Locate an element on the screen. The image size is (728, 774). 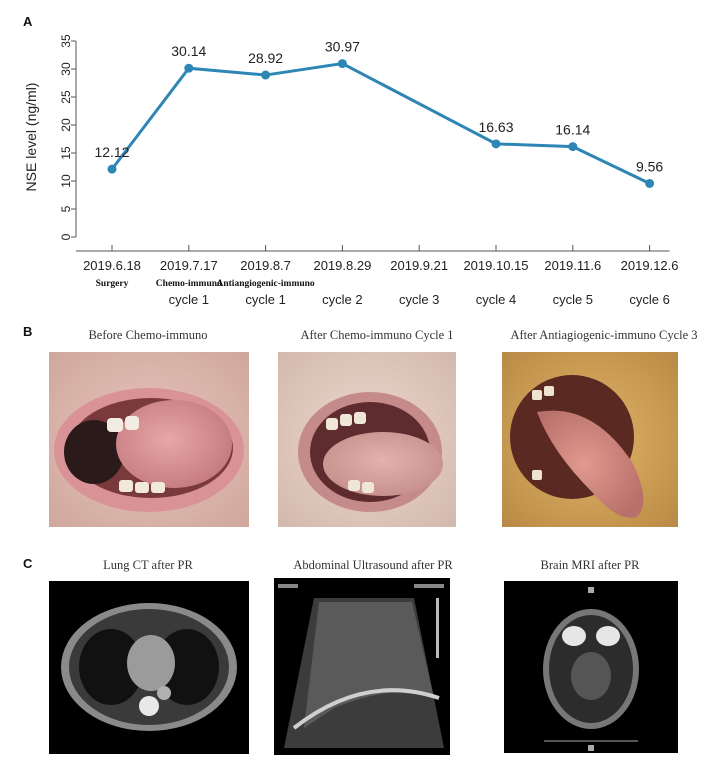
x-tick-label: 2019.8.7 is located at coordinates (265, 265).